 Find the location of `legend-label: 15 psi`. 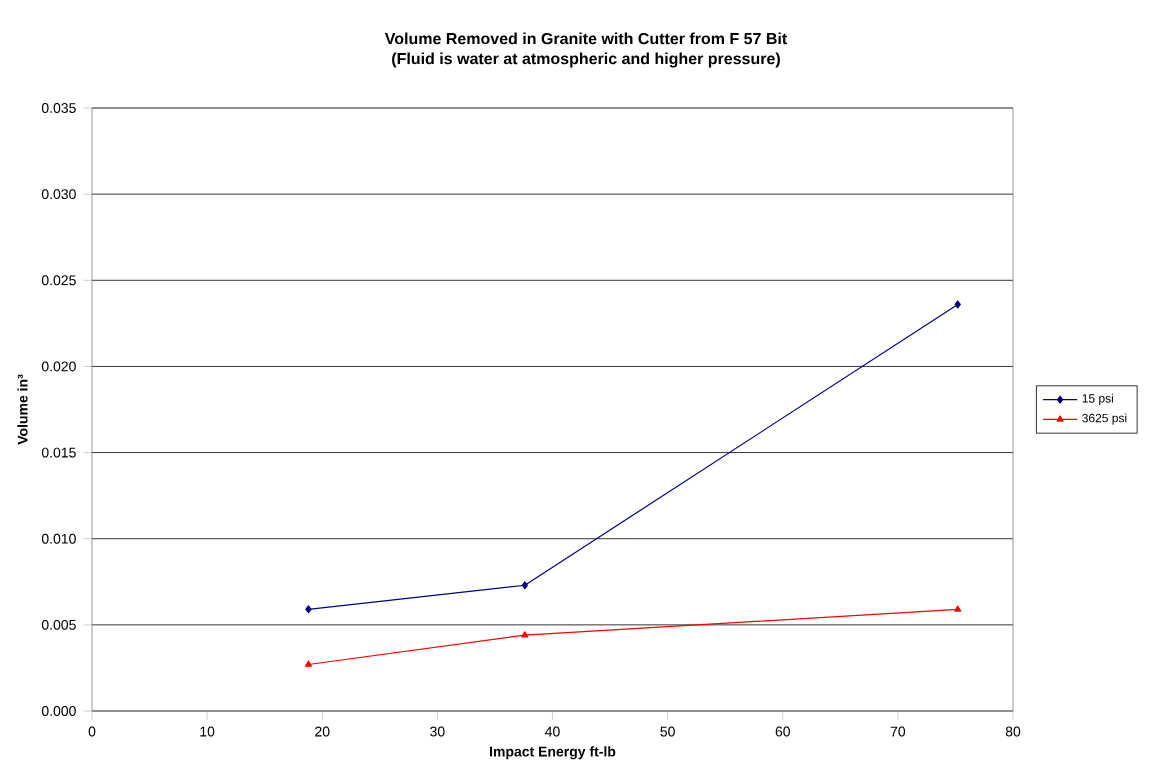

legend-label: 15 psi is located at coordinates (1097, 399).